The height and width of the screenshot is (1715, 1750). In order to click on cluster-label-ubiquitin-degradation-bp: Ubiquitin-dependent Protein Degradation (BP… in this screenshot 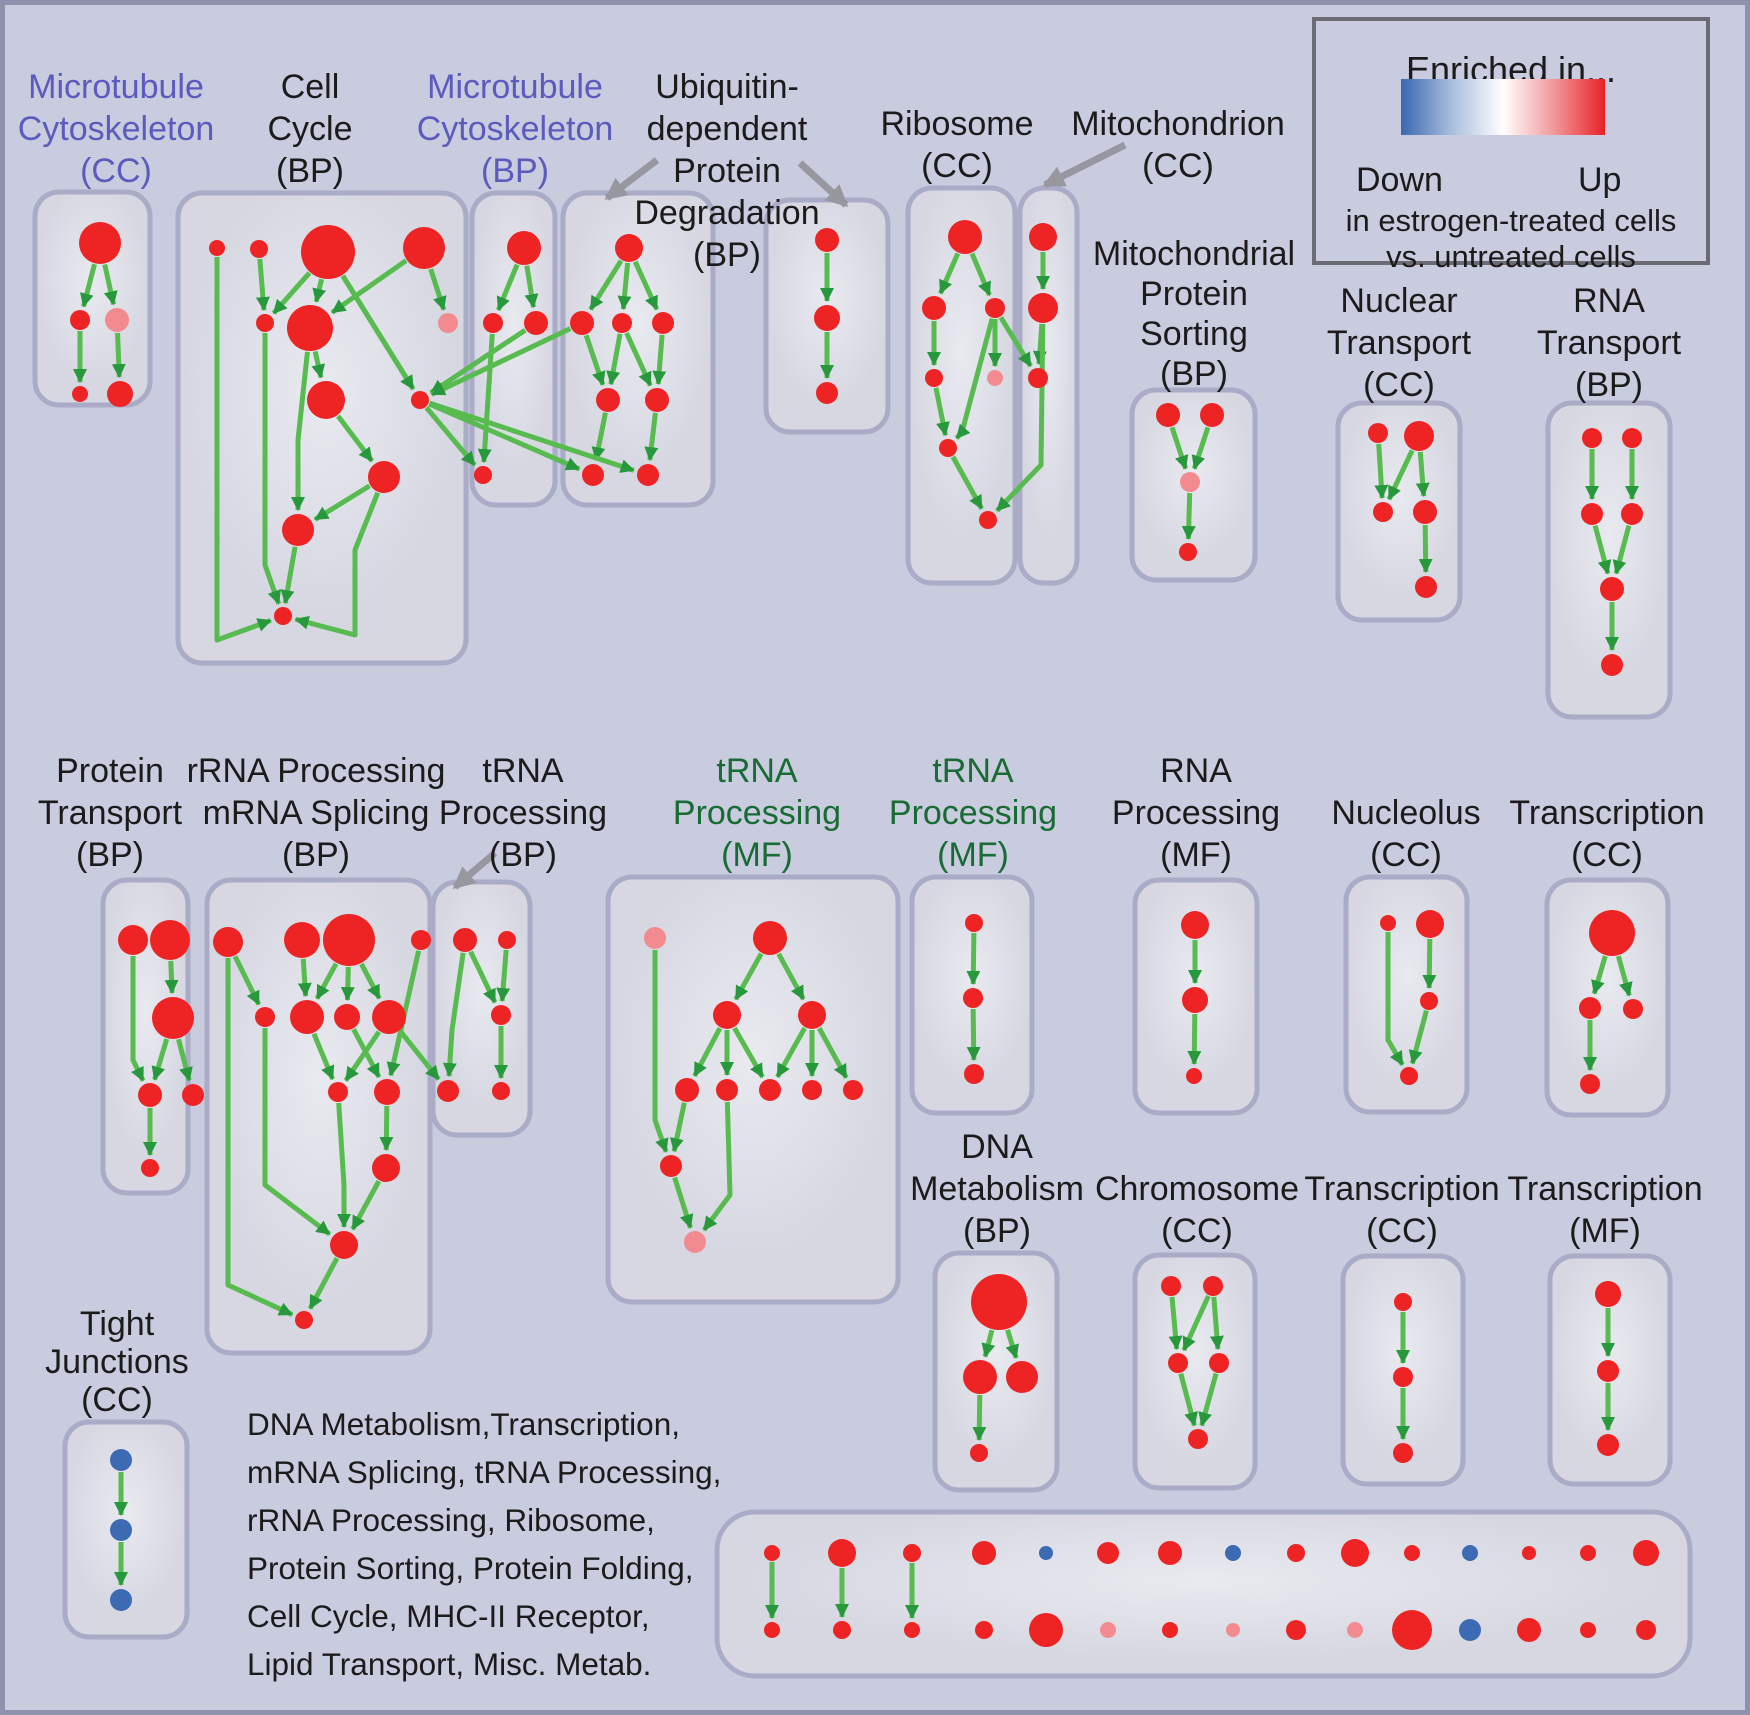, I will do `click(726, 171)`.